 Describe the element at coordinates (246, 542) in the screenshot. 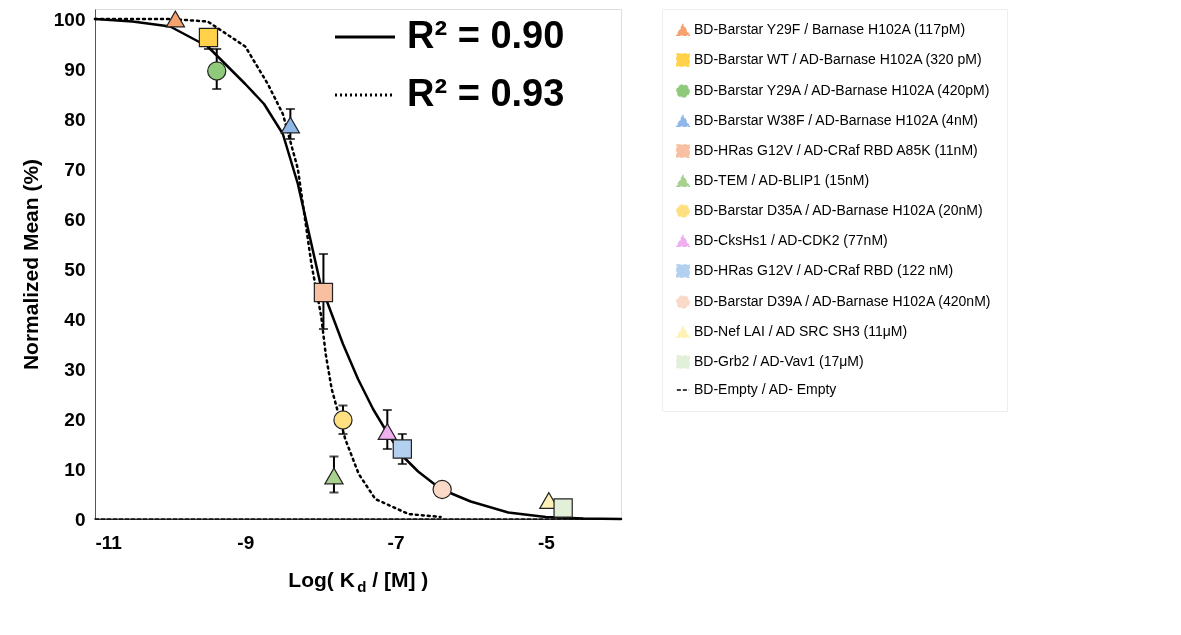

I see `x-tick-label: -9` at that location.